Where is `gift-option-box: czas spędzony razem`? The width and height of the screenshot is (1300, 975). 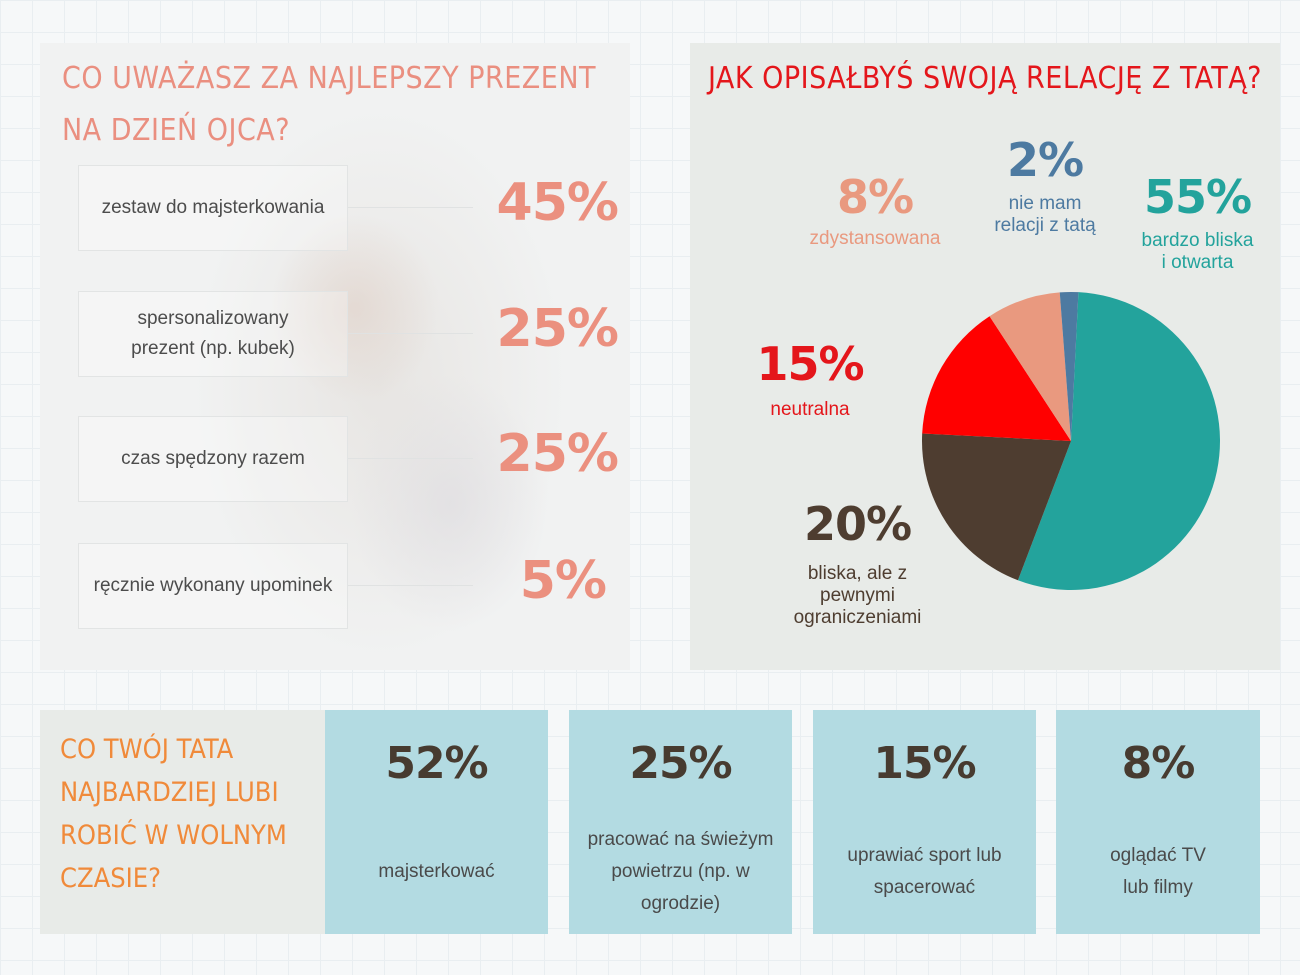 gift-option-box: czas spędzony razem is located at coordinates (213, 459).